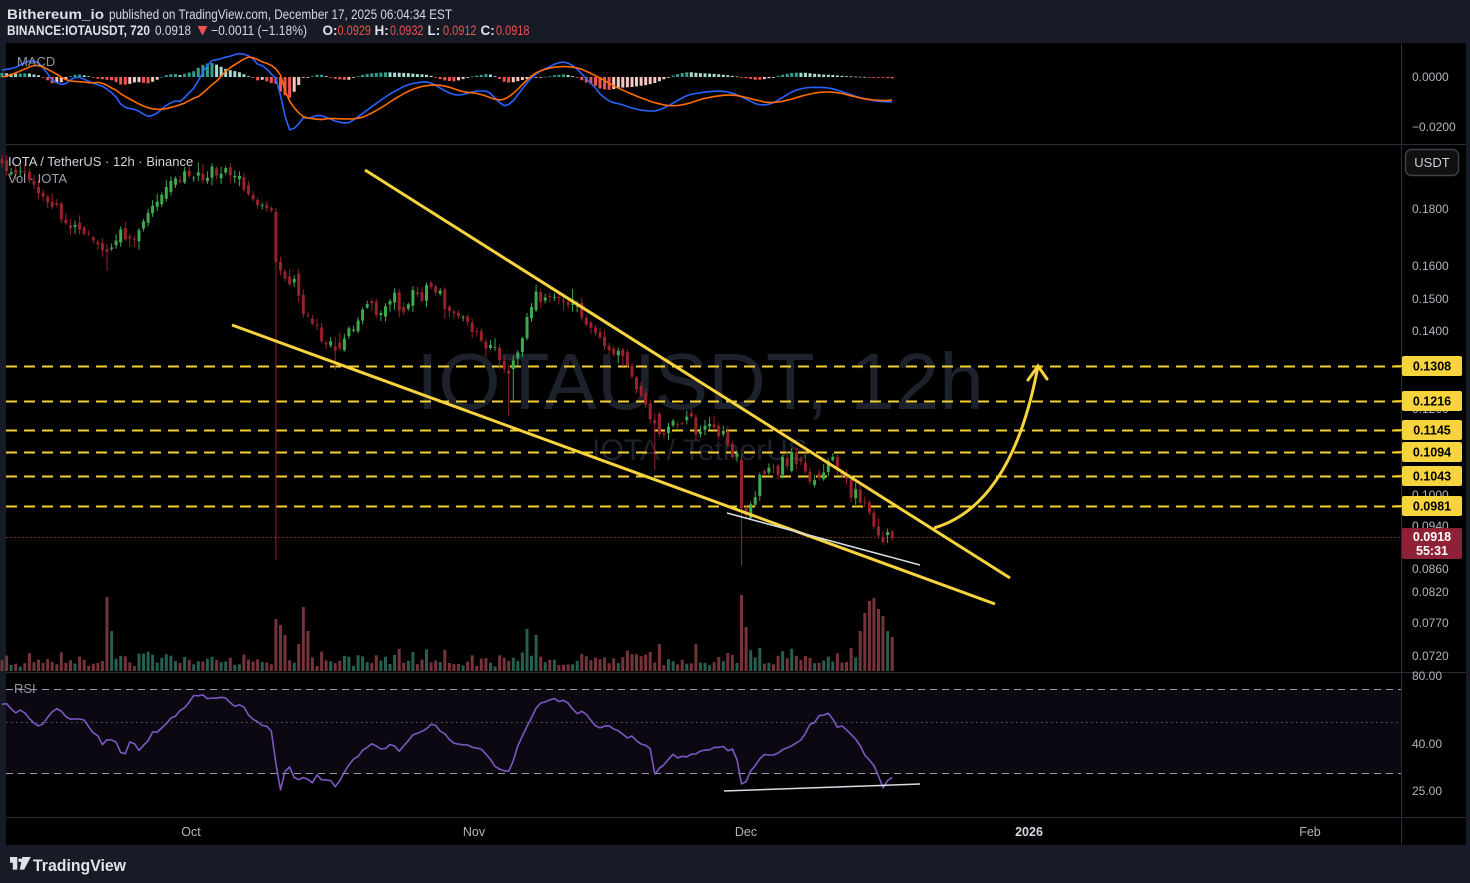  What do you see at coordinates (1430, 331) in the screenshot?
I see `svg-text: 0.1400` at bounding box center [1430, 331].